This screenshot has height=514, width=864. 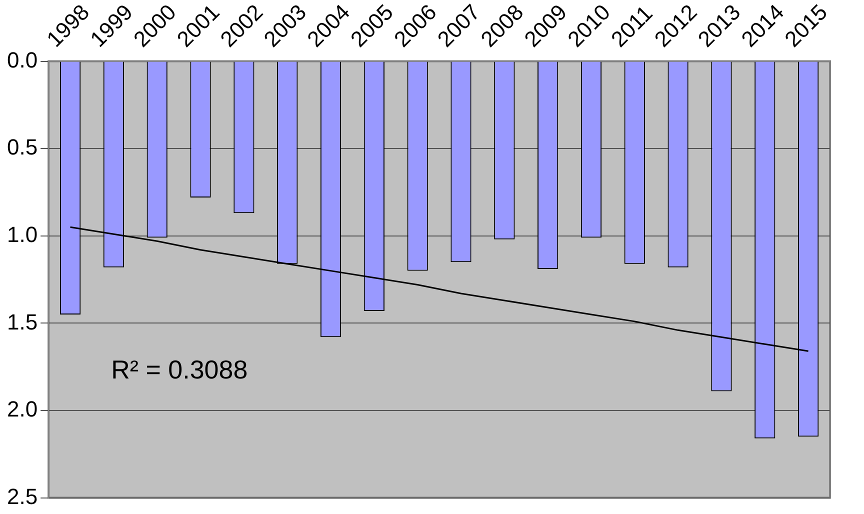 What do you see at coordinates (179, 369) in the screenshot?
I see `annotation: R² = 0.3088` at bounding box center [179, 369].